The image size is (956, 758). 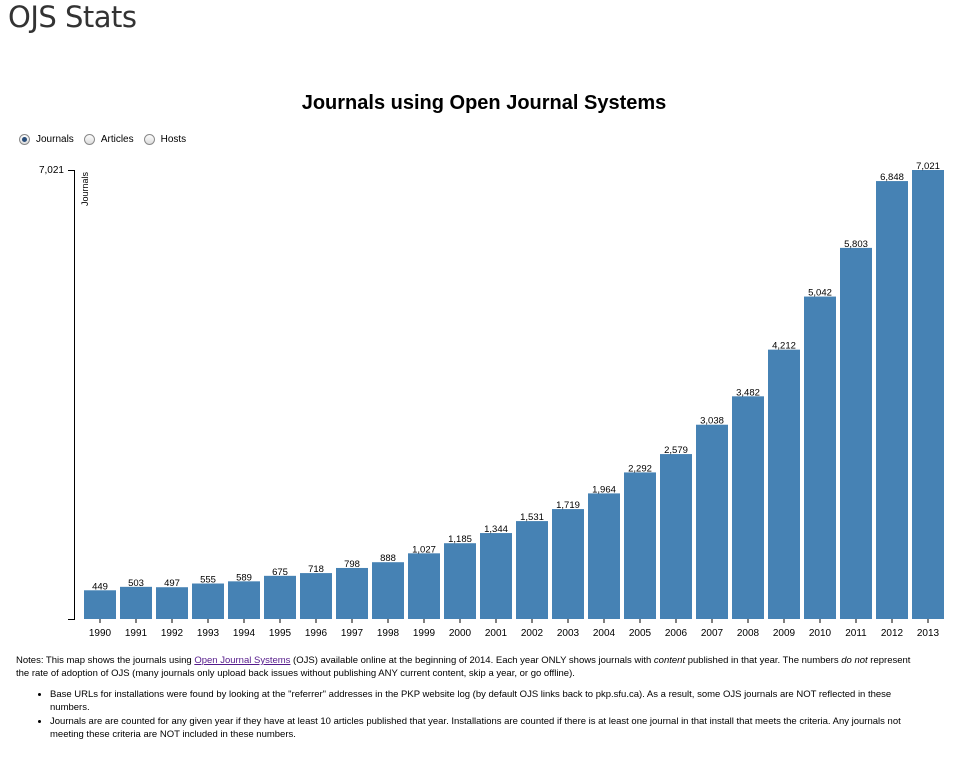 I want to click on x-tick-label-1997: 1997, so click(x=352, y=633).